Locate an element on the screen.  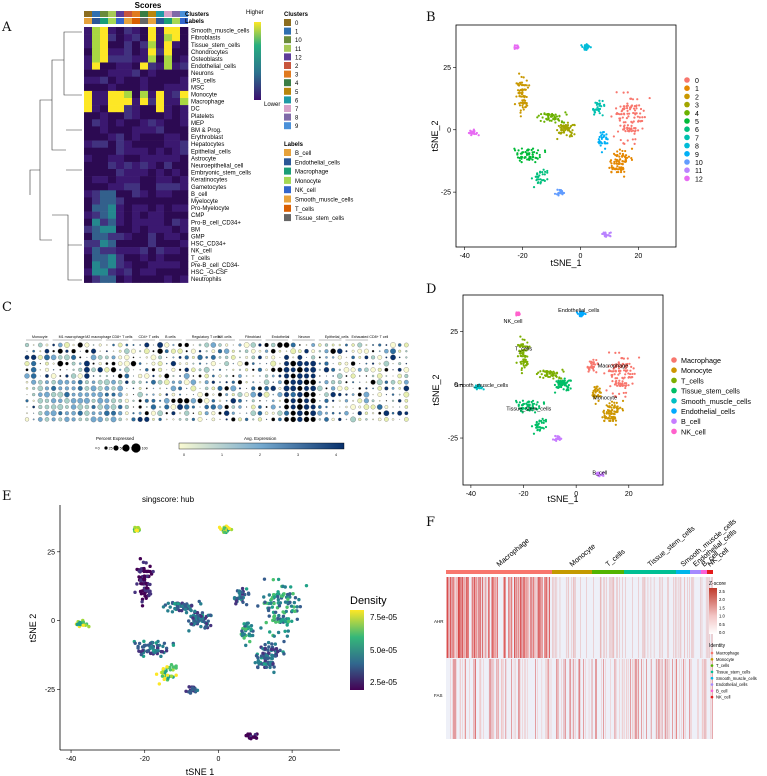
cluster-annotation-cell is located at coordinates (96, 14).